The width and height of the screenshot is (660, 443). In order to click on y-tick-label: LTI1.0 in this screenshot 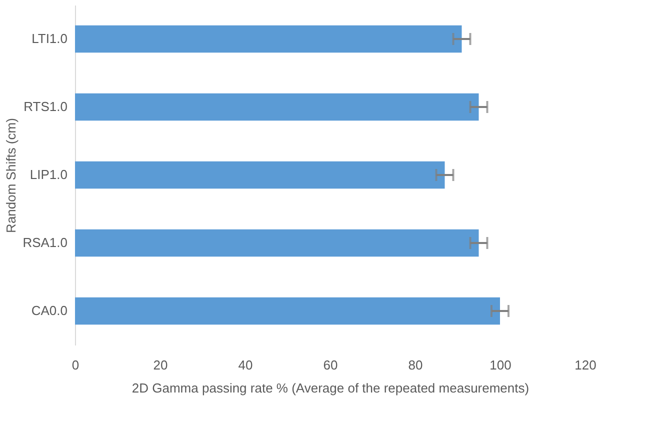, I will do `click(50, 38)`.